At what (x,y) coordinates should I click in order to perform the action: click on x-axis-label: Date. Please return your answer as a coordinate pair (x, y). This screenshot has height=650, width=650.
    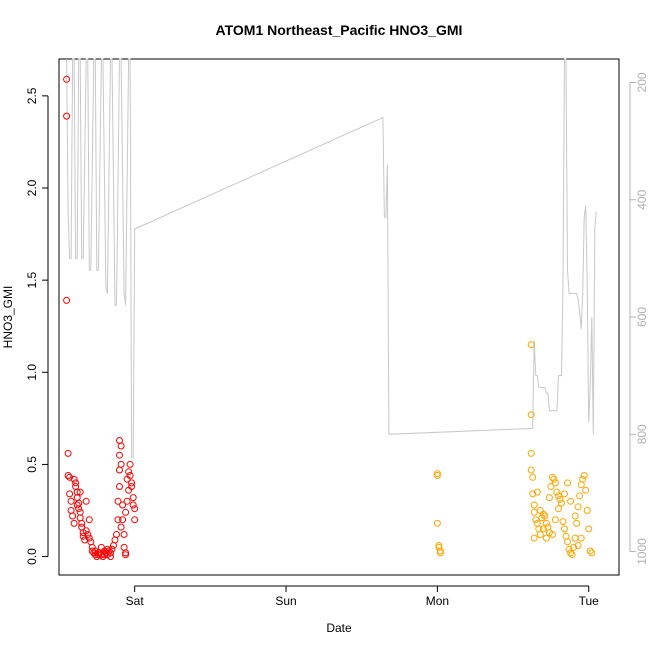
    Looking at the image, I should click on (339, 628).